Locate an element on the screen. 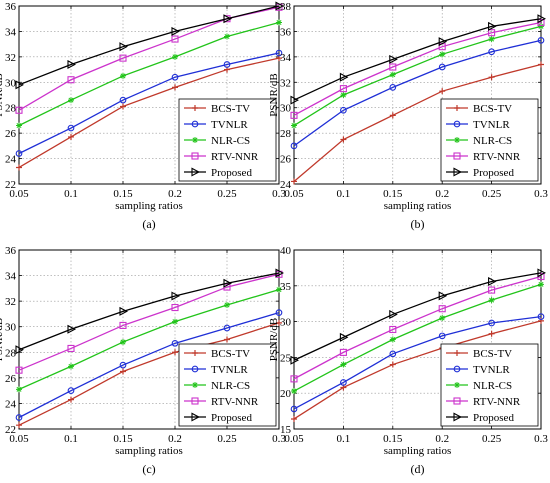 This screenshot has height=483, width=550. y-tick-label: 25 is located at coordinates (286, 358).